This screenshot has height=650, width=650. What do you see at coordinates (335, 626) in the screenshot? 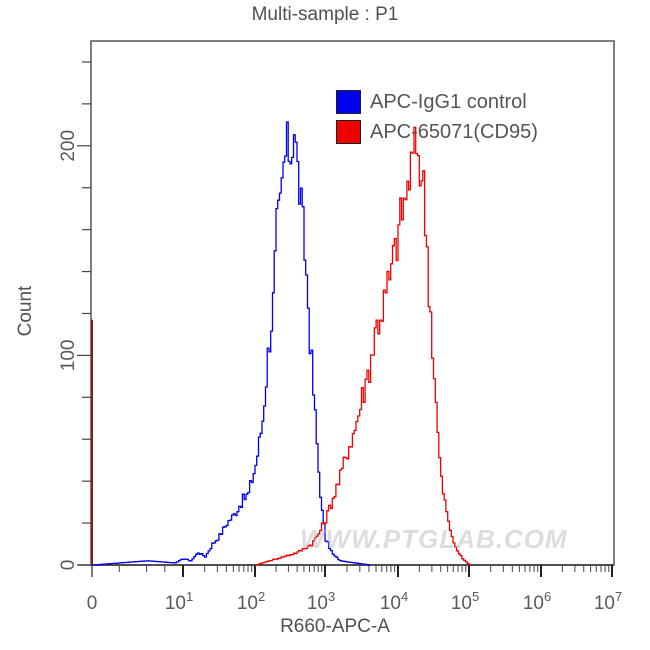
I see `x-axis-label: R660-APC-A` at bounding box center [335, 626].